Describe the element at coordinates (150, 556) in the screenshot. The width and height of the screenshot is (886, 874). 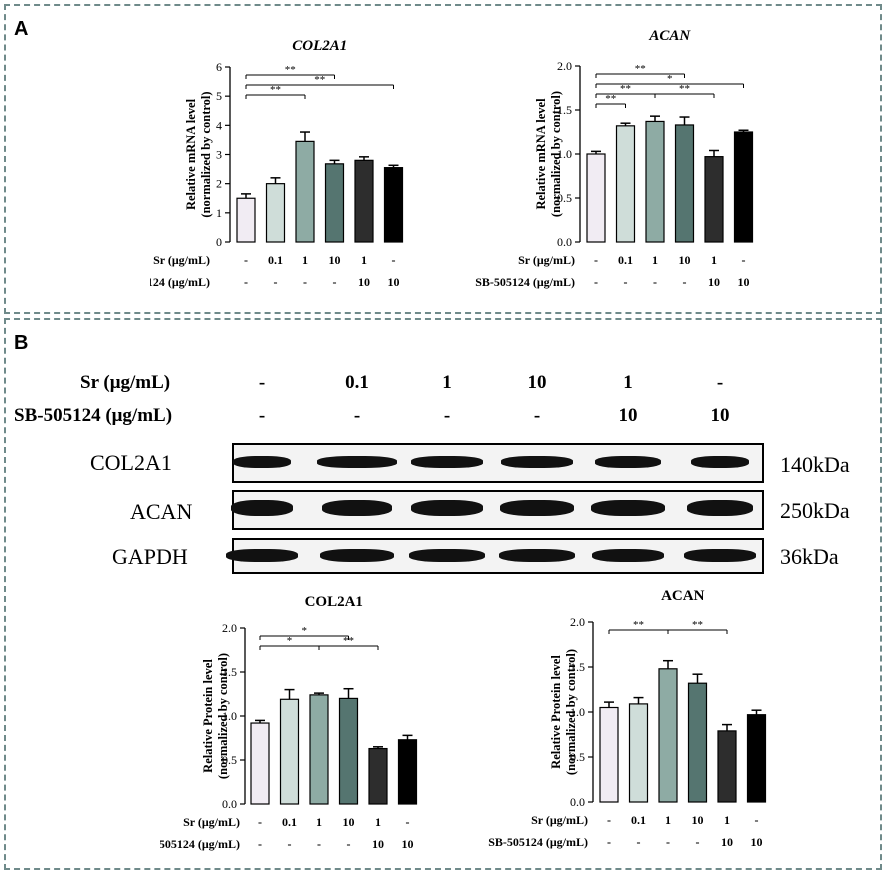
I see `wb-label-gapdh: GAPDH` at that location.